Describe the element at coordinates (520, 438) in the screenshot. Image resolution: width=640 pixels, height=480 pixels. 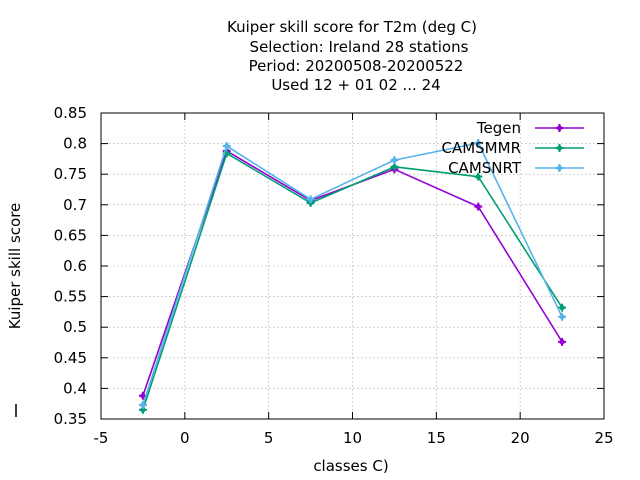
I see `x-tick-label: 20` at that location.